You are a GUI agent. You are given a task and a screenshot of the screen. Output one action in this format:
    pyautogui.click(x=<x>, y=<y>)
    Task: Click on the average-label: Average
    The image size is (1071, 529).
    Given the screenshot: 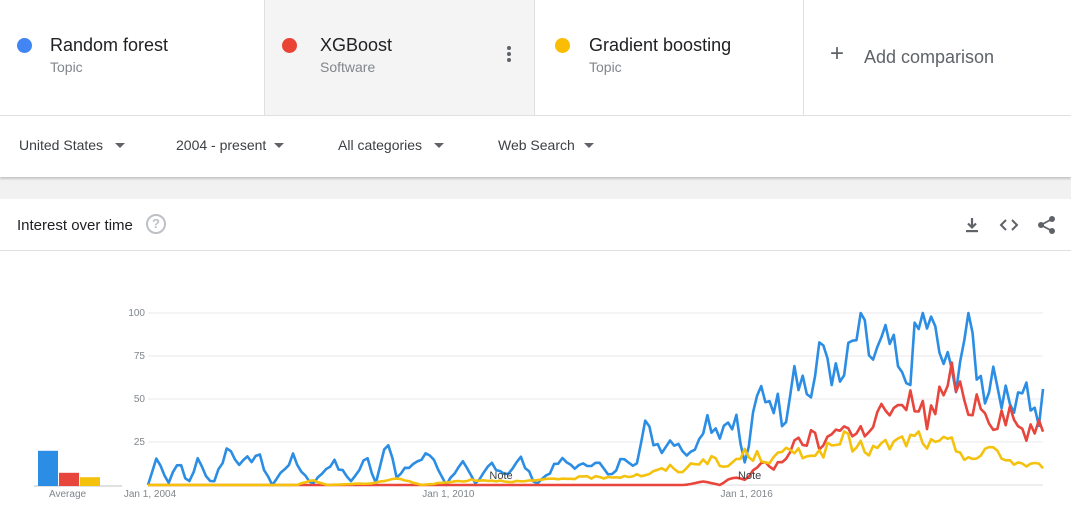 What is the action you would take?
    pyautogui.click(x=68, y=494)
    